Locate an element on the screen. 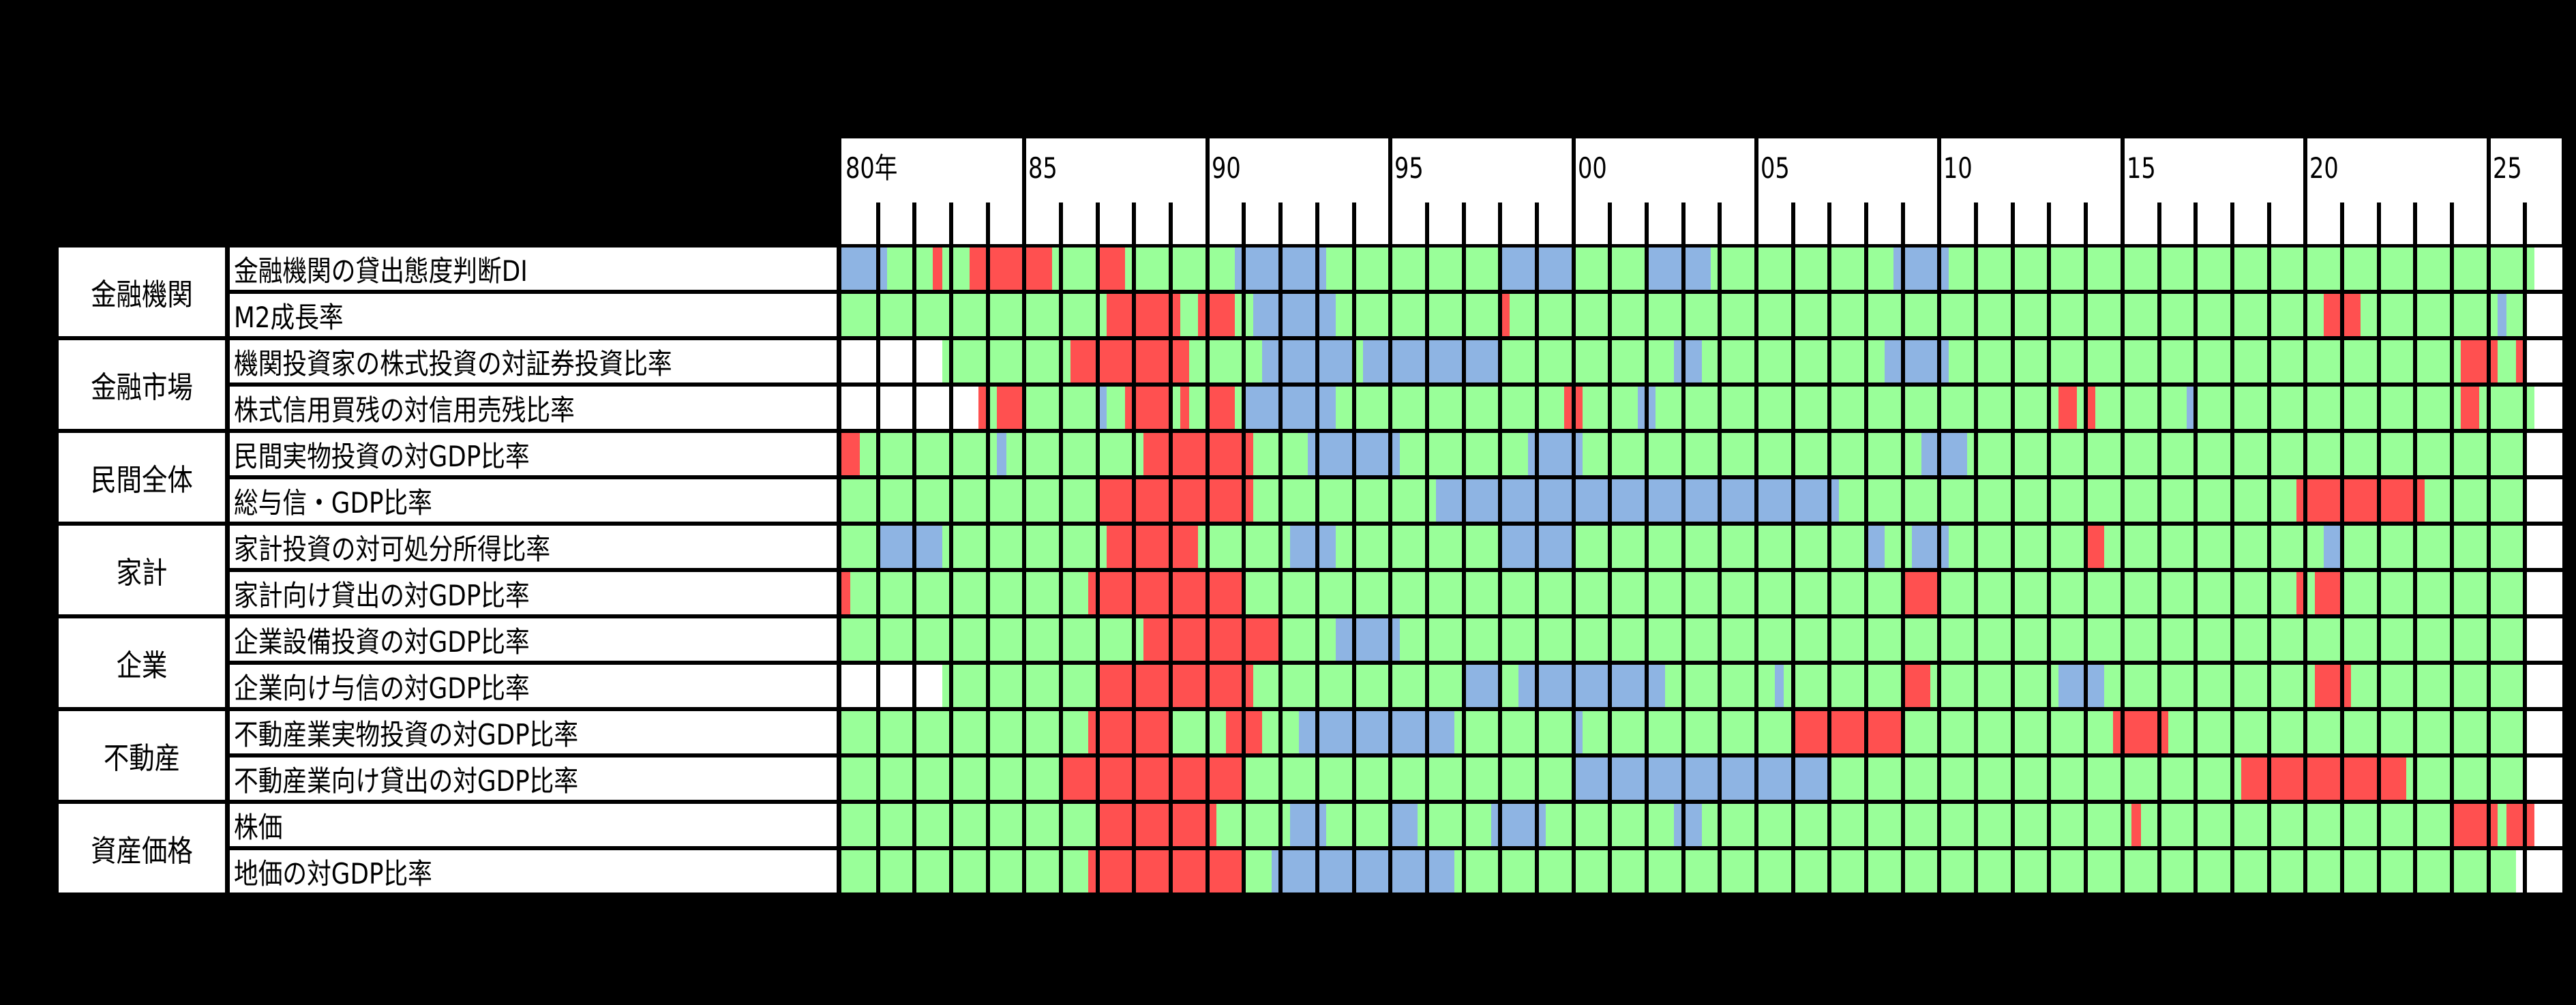 The width and height of the screenshot is (2576, 1005). category-label: 企業 is located at coordinates (142, 662).